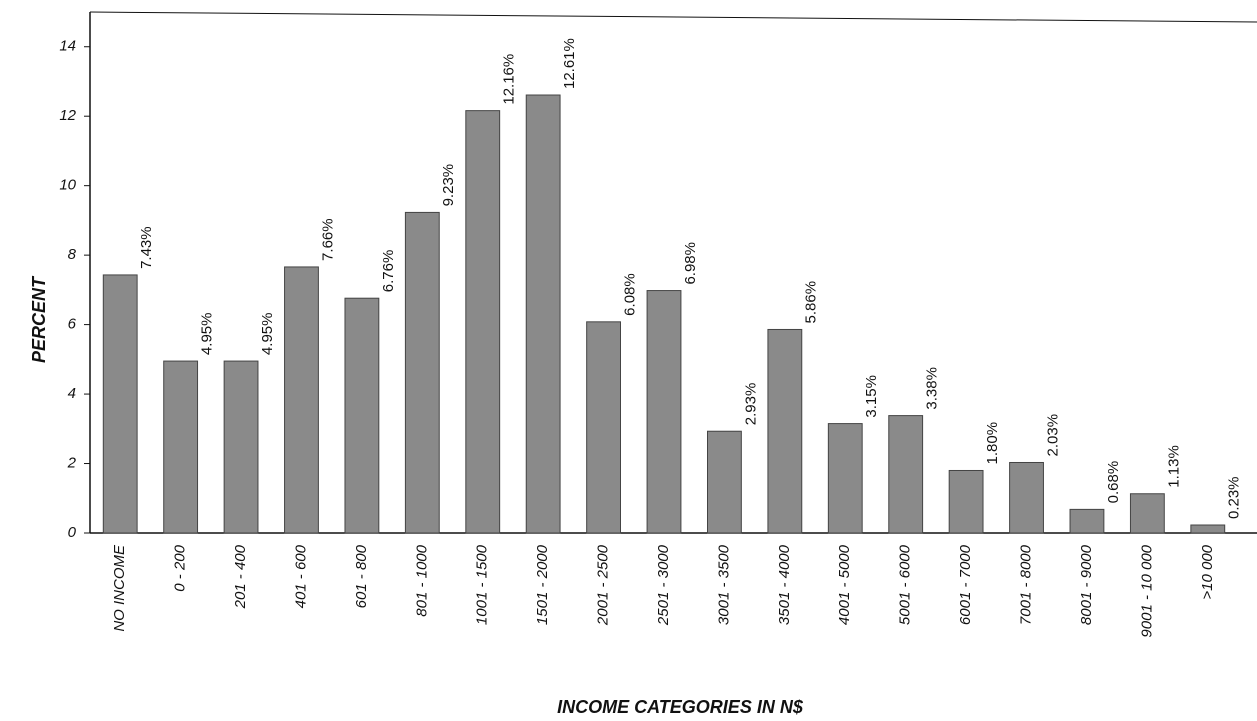 The image size is (1257, 721). What do you see at coordinates (388, 271) in the screenshot?
I see `value-label: 6.76%` at bounding box center [388, 271].